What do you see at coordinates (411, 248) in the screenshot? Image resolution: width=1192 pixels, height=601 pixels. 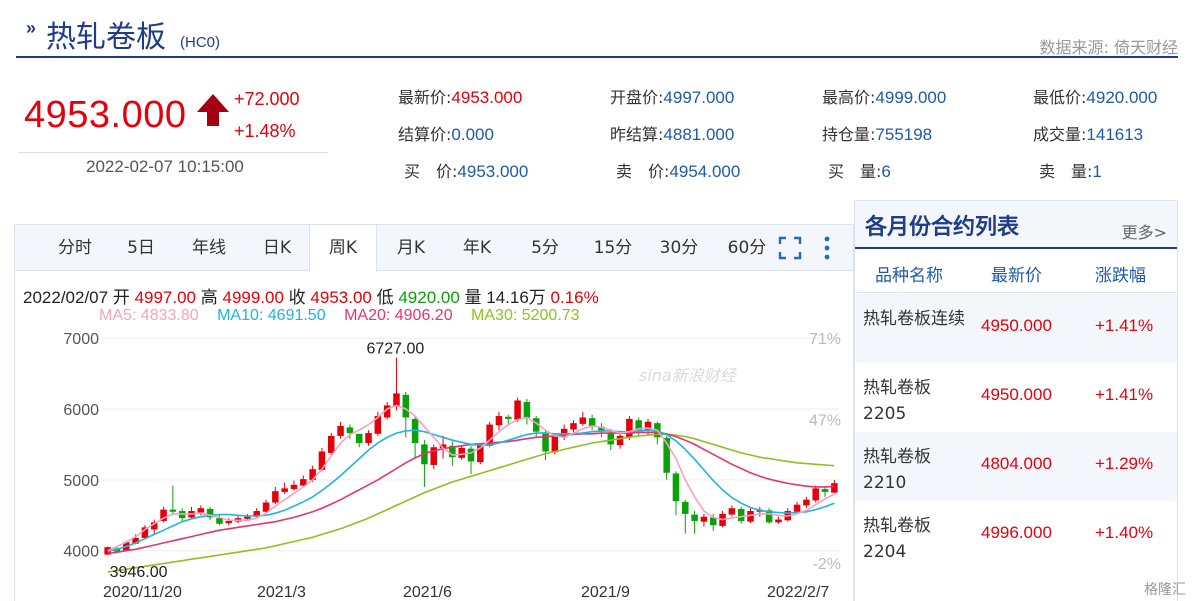 I see `tab-monthly-k: 月K` at bounding box center [411, 248].